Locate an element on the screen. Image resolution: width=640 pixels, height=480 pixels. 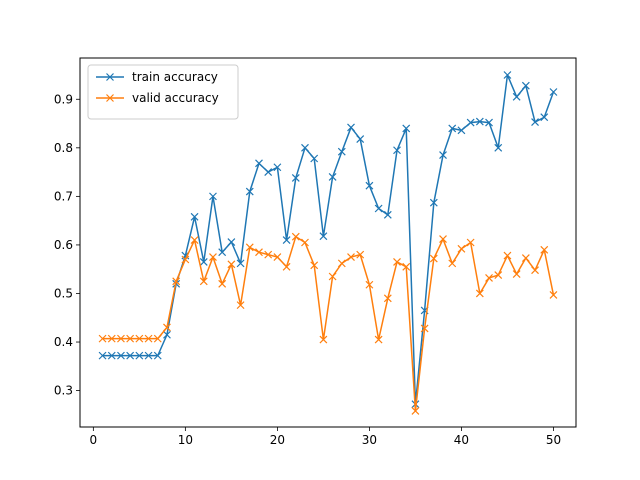
x-tick-label: 50 is located at coordinates (553, 440).